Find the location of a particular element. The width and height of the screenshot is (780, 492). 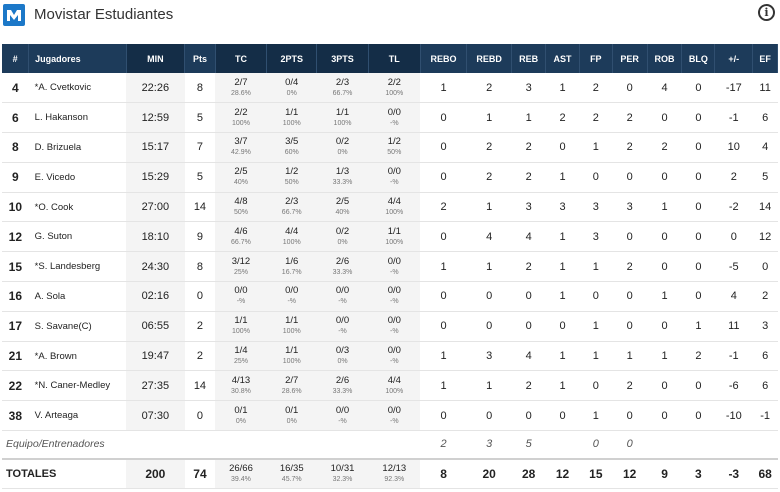

column-header-10: REB is located at coordinates (529, 58).